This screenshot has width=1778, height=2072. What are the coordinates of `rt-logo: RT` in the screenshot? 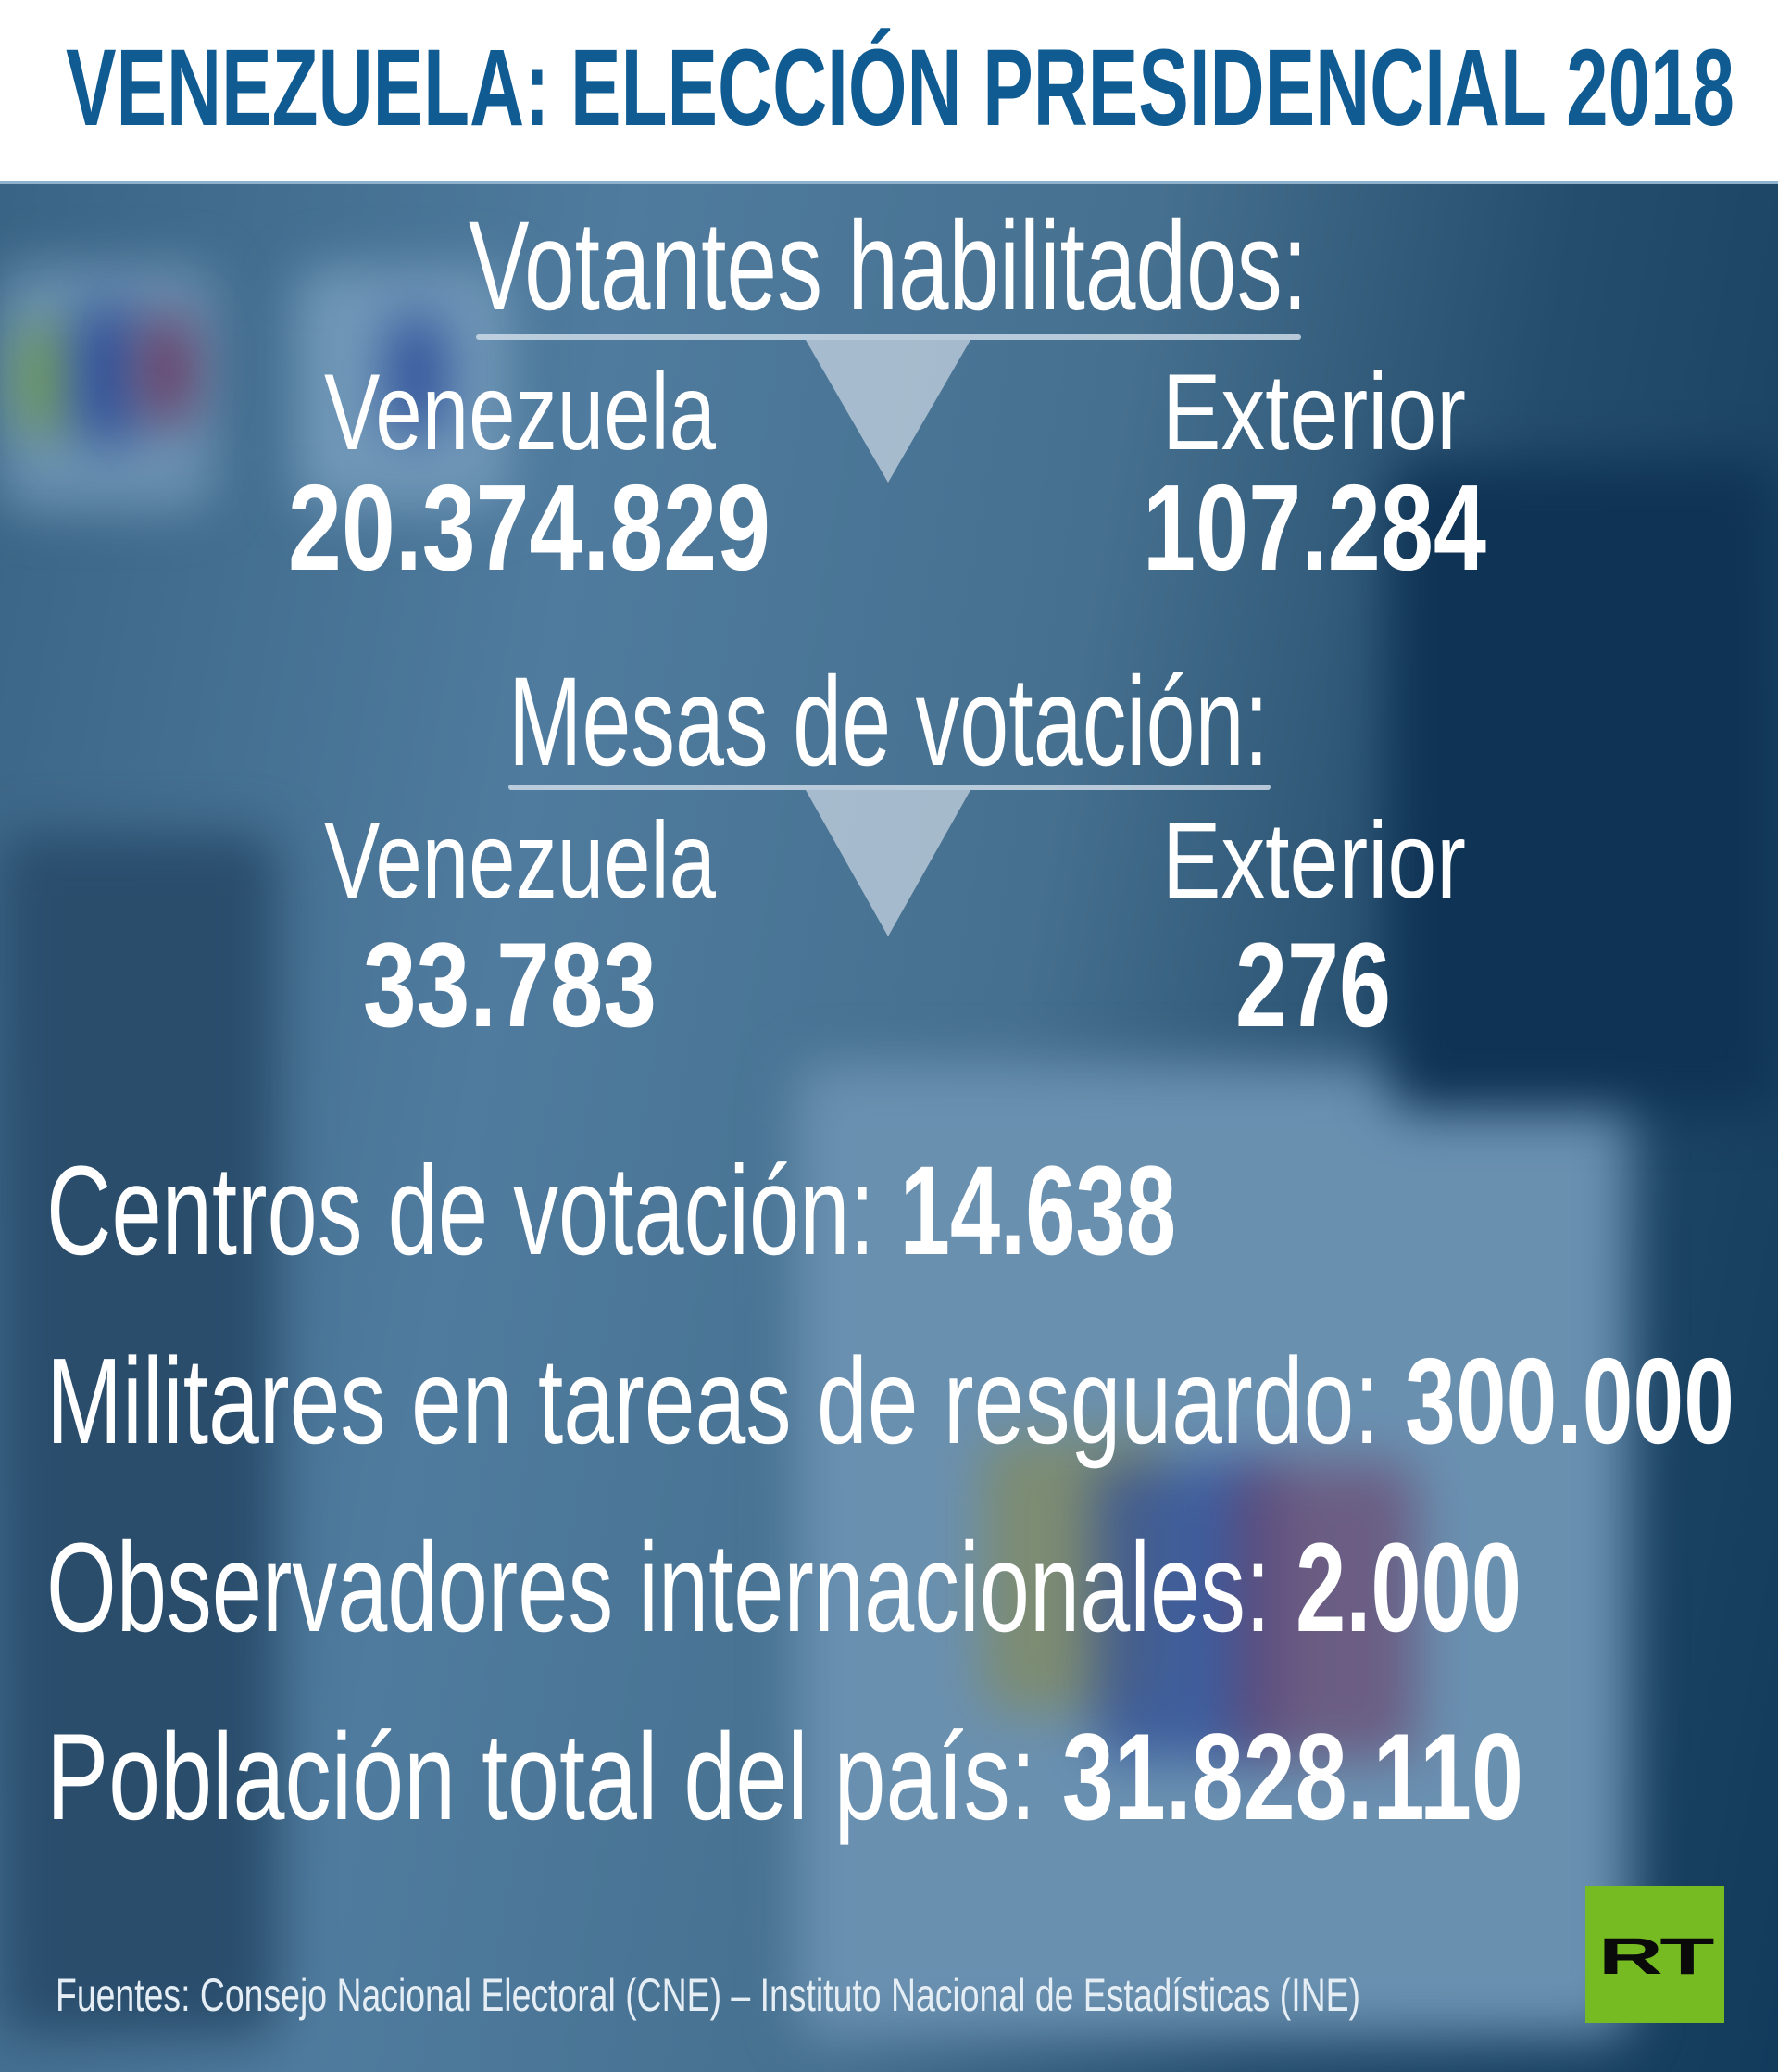 It's located at (1654, 1954).